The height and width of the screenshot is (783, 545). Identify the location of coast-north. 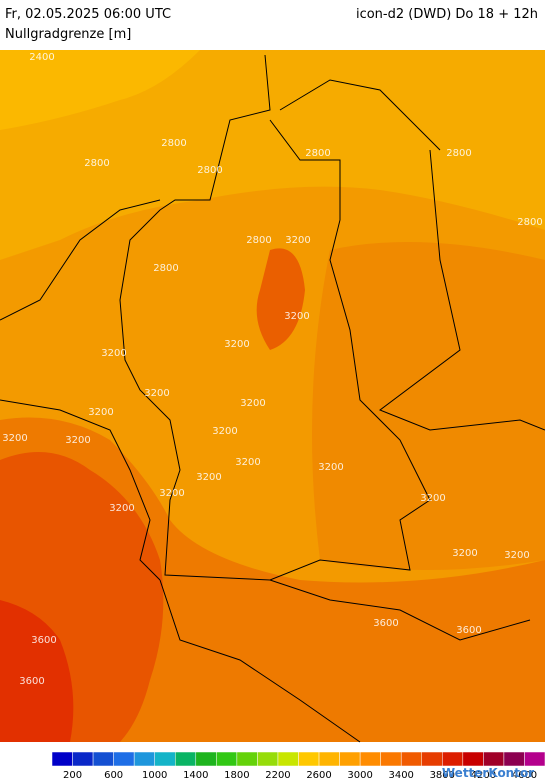
(80, 260).